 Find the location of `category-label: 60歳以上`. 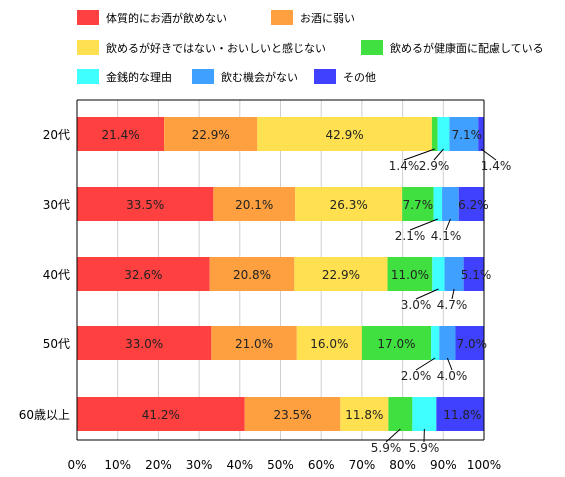

category-label: 60歳以上 is located at coordinates (44, 415).